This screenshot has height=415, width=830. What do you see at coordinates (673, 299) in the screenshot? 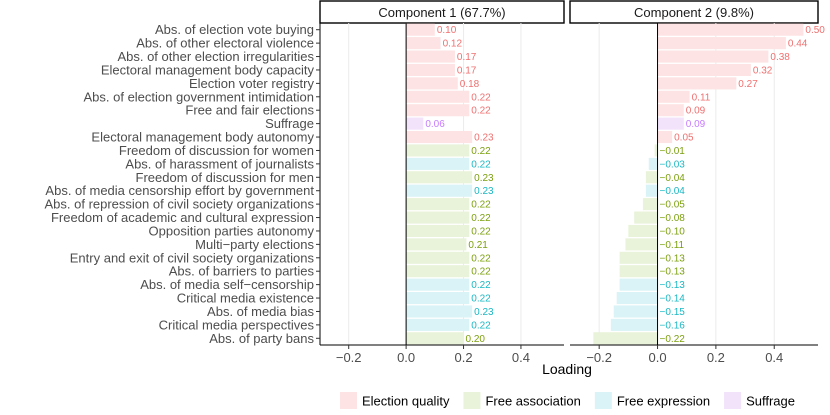
I see `data-label: −0.14` at bounding box center [673, 299].